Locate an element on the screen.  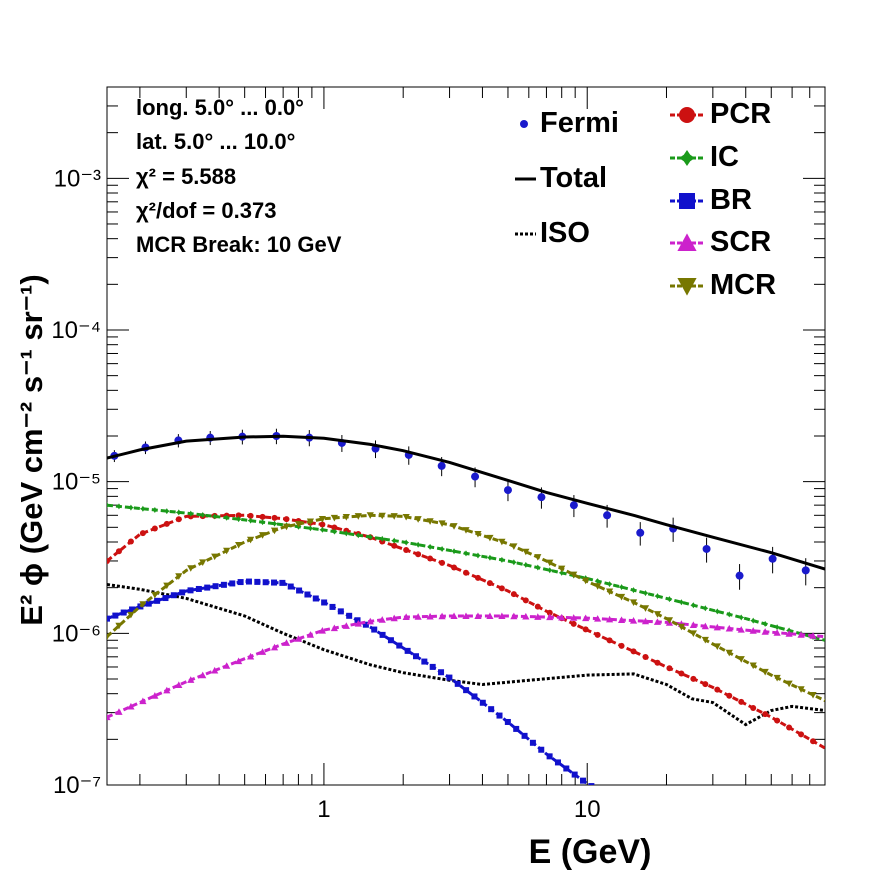
legend-label-pcr: PCR is located at coordinates (741, 114).